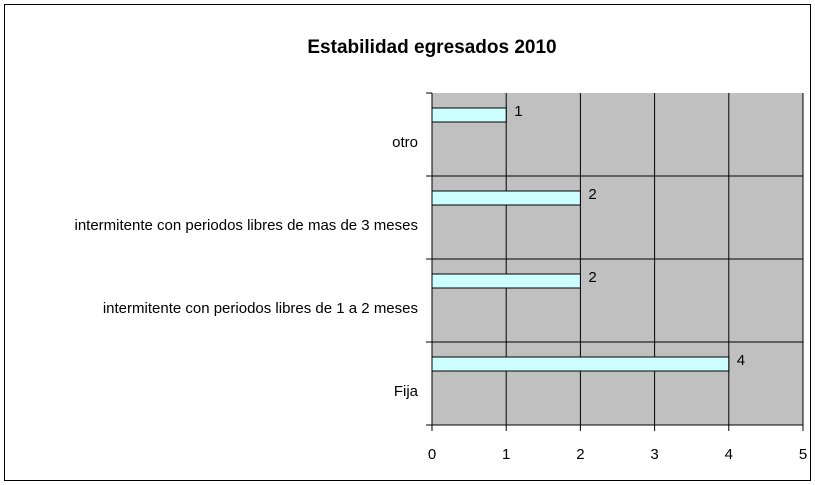 This screenshot has height=485, width=815. I want to click on value-label: 1, so click(518, 111).